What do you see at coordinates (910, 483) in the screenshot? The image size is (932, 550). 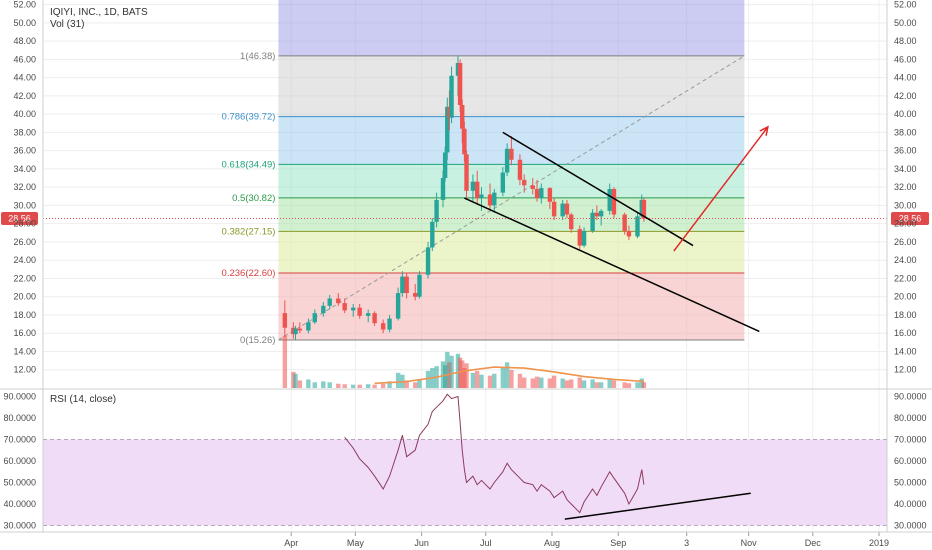 I see `rsi-tick-right: 50.0000` at bounding box center [910, 483].